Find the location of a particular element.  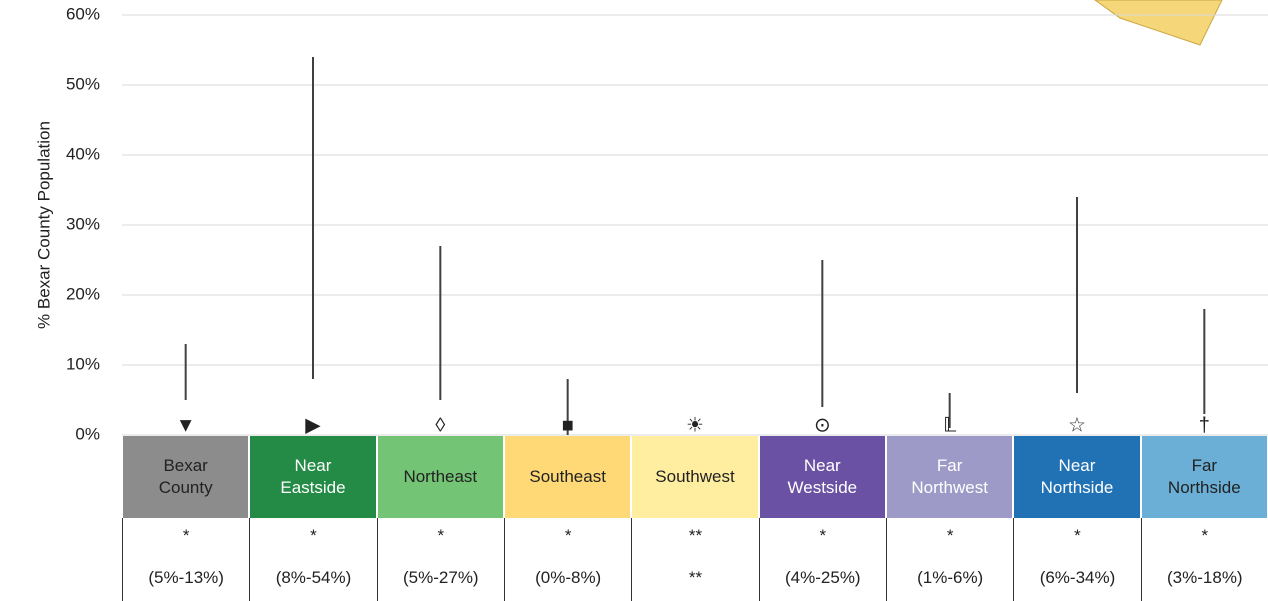

category-cell-text: Near Westside is located at coordinates (822, 476).